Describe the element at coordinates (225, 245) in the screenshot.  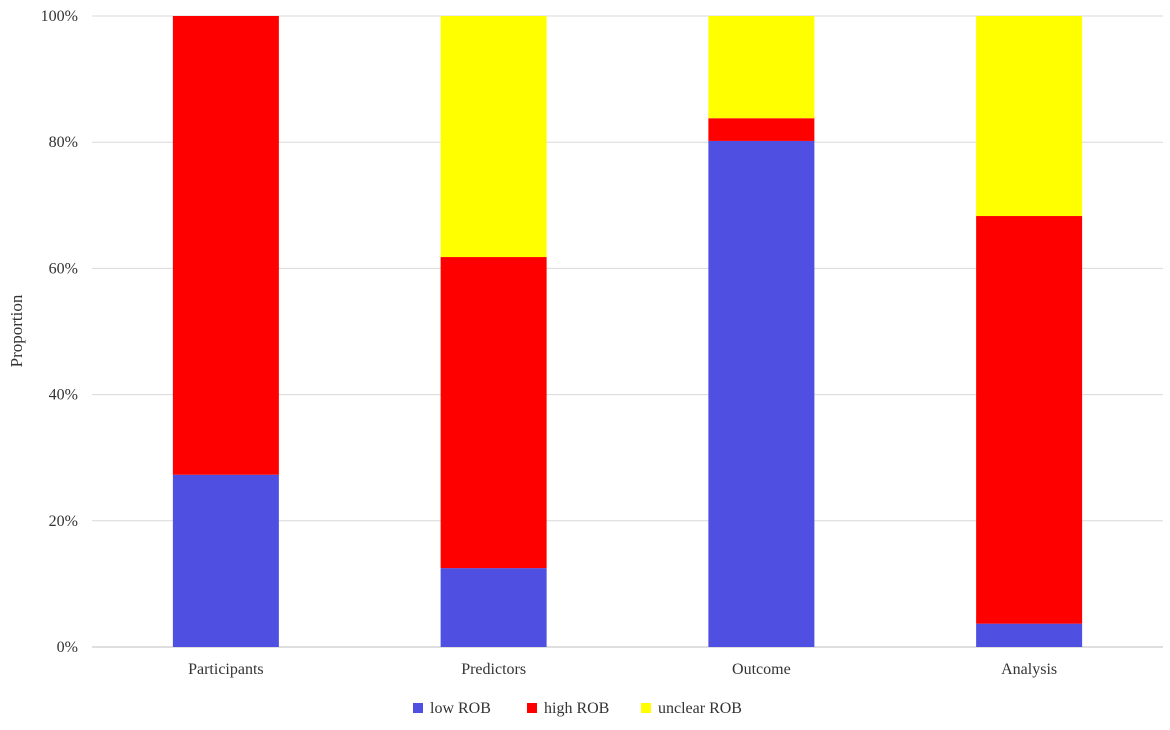
I see `bar-segment-high-rob-participants` at that location.